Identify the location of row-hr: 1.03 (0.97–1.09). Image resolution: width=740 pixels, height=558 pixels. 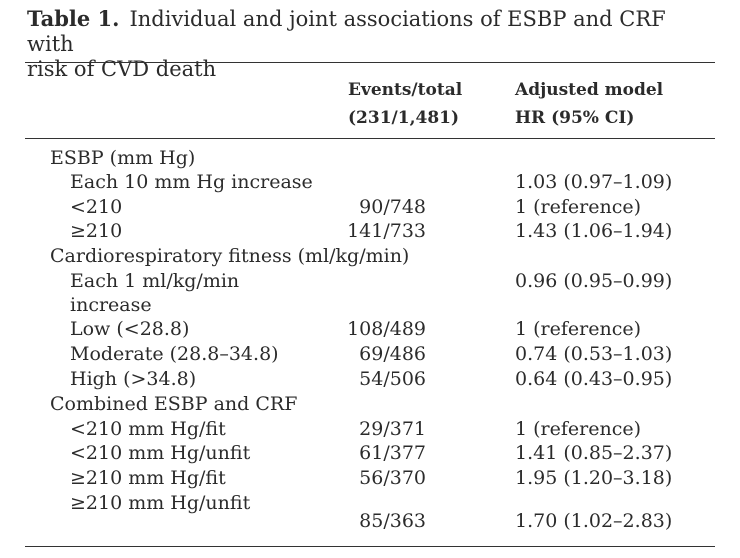
(594, 182).